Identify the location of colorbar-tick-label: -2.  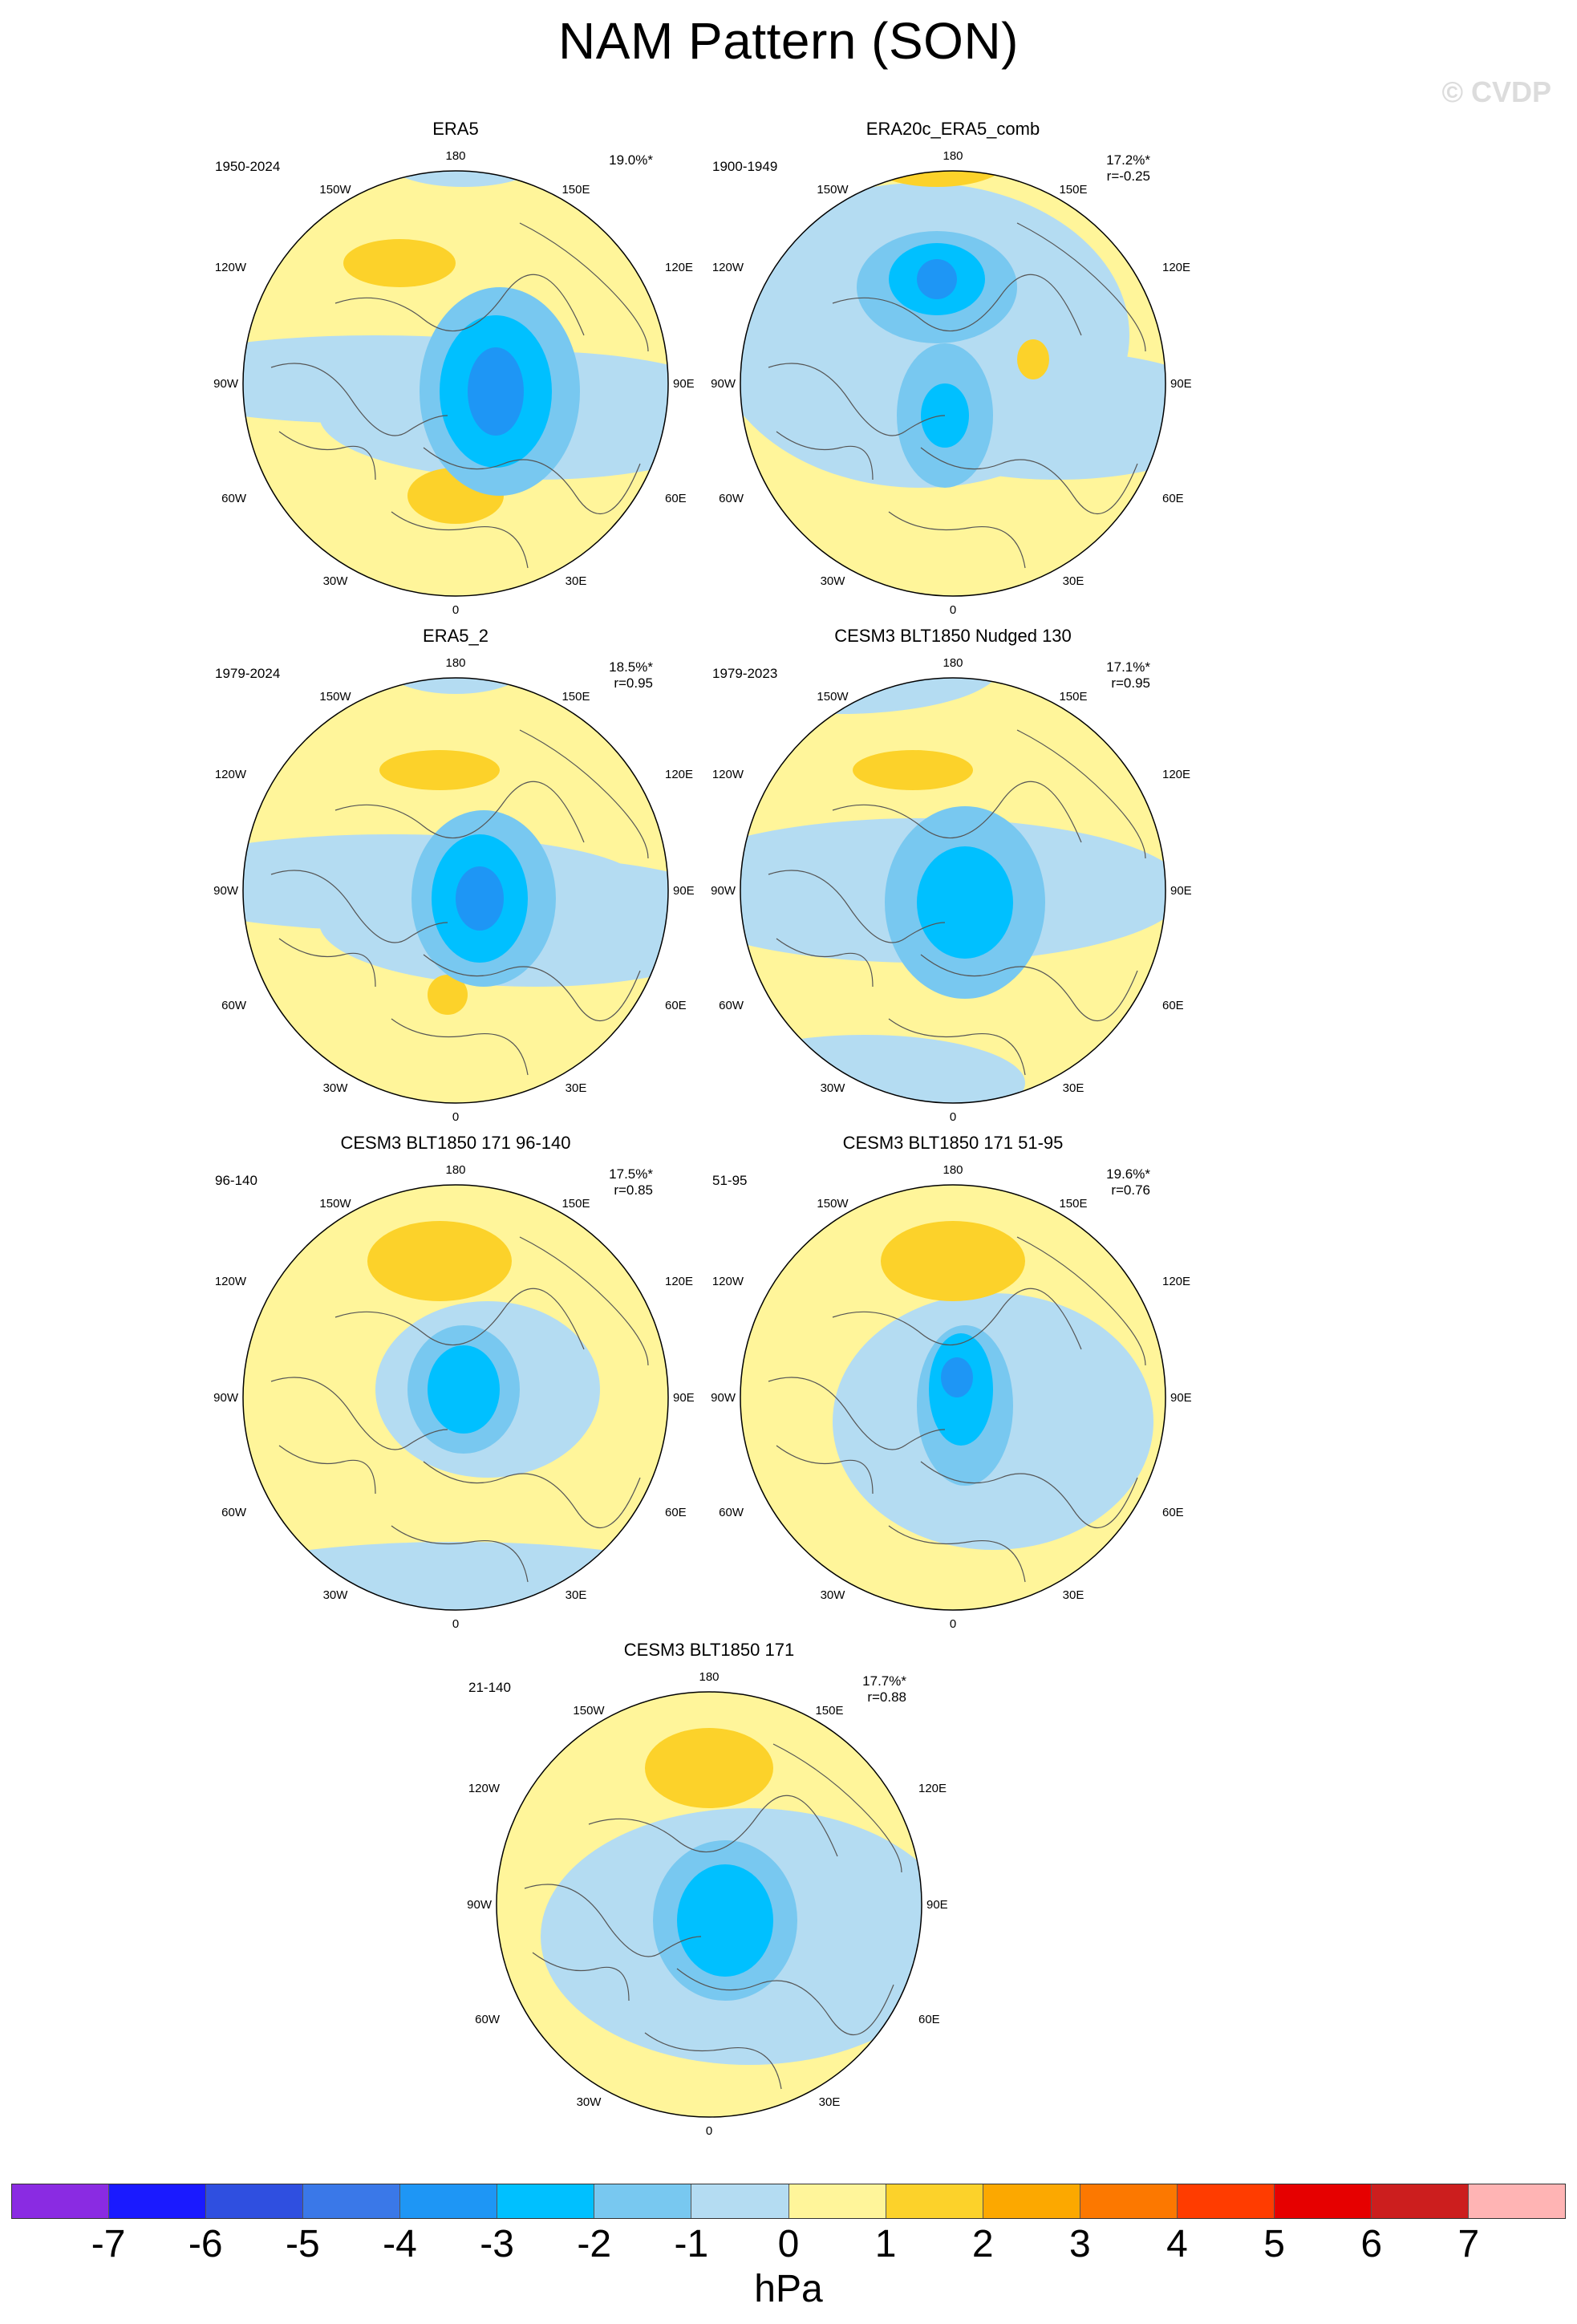
(594, 2244).